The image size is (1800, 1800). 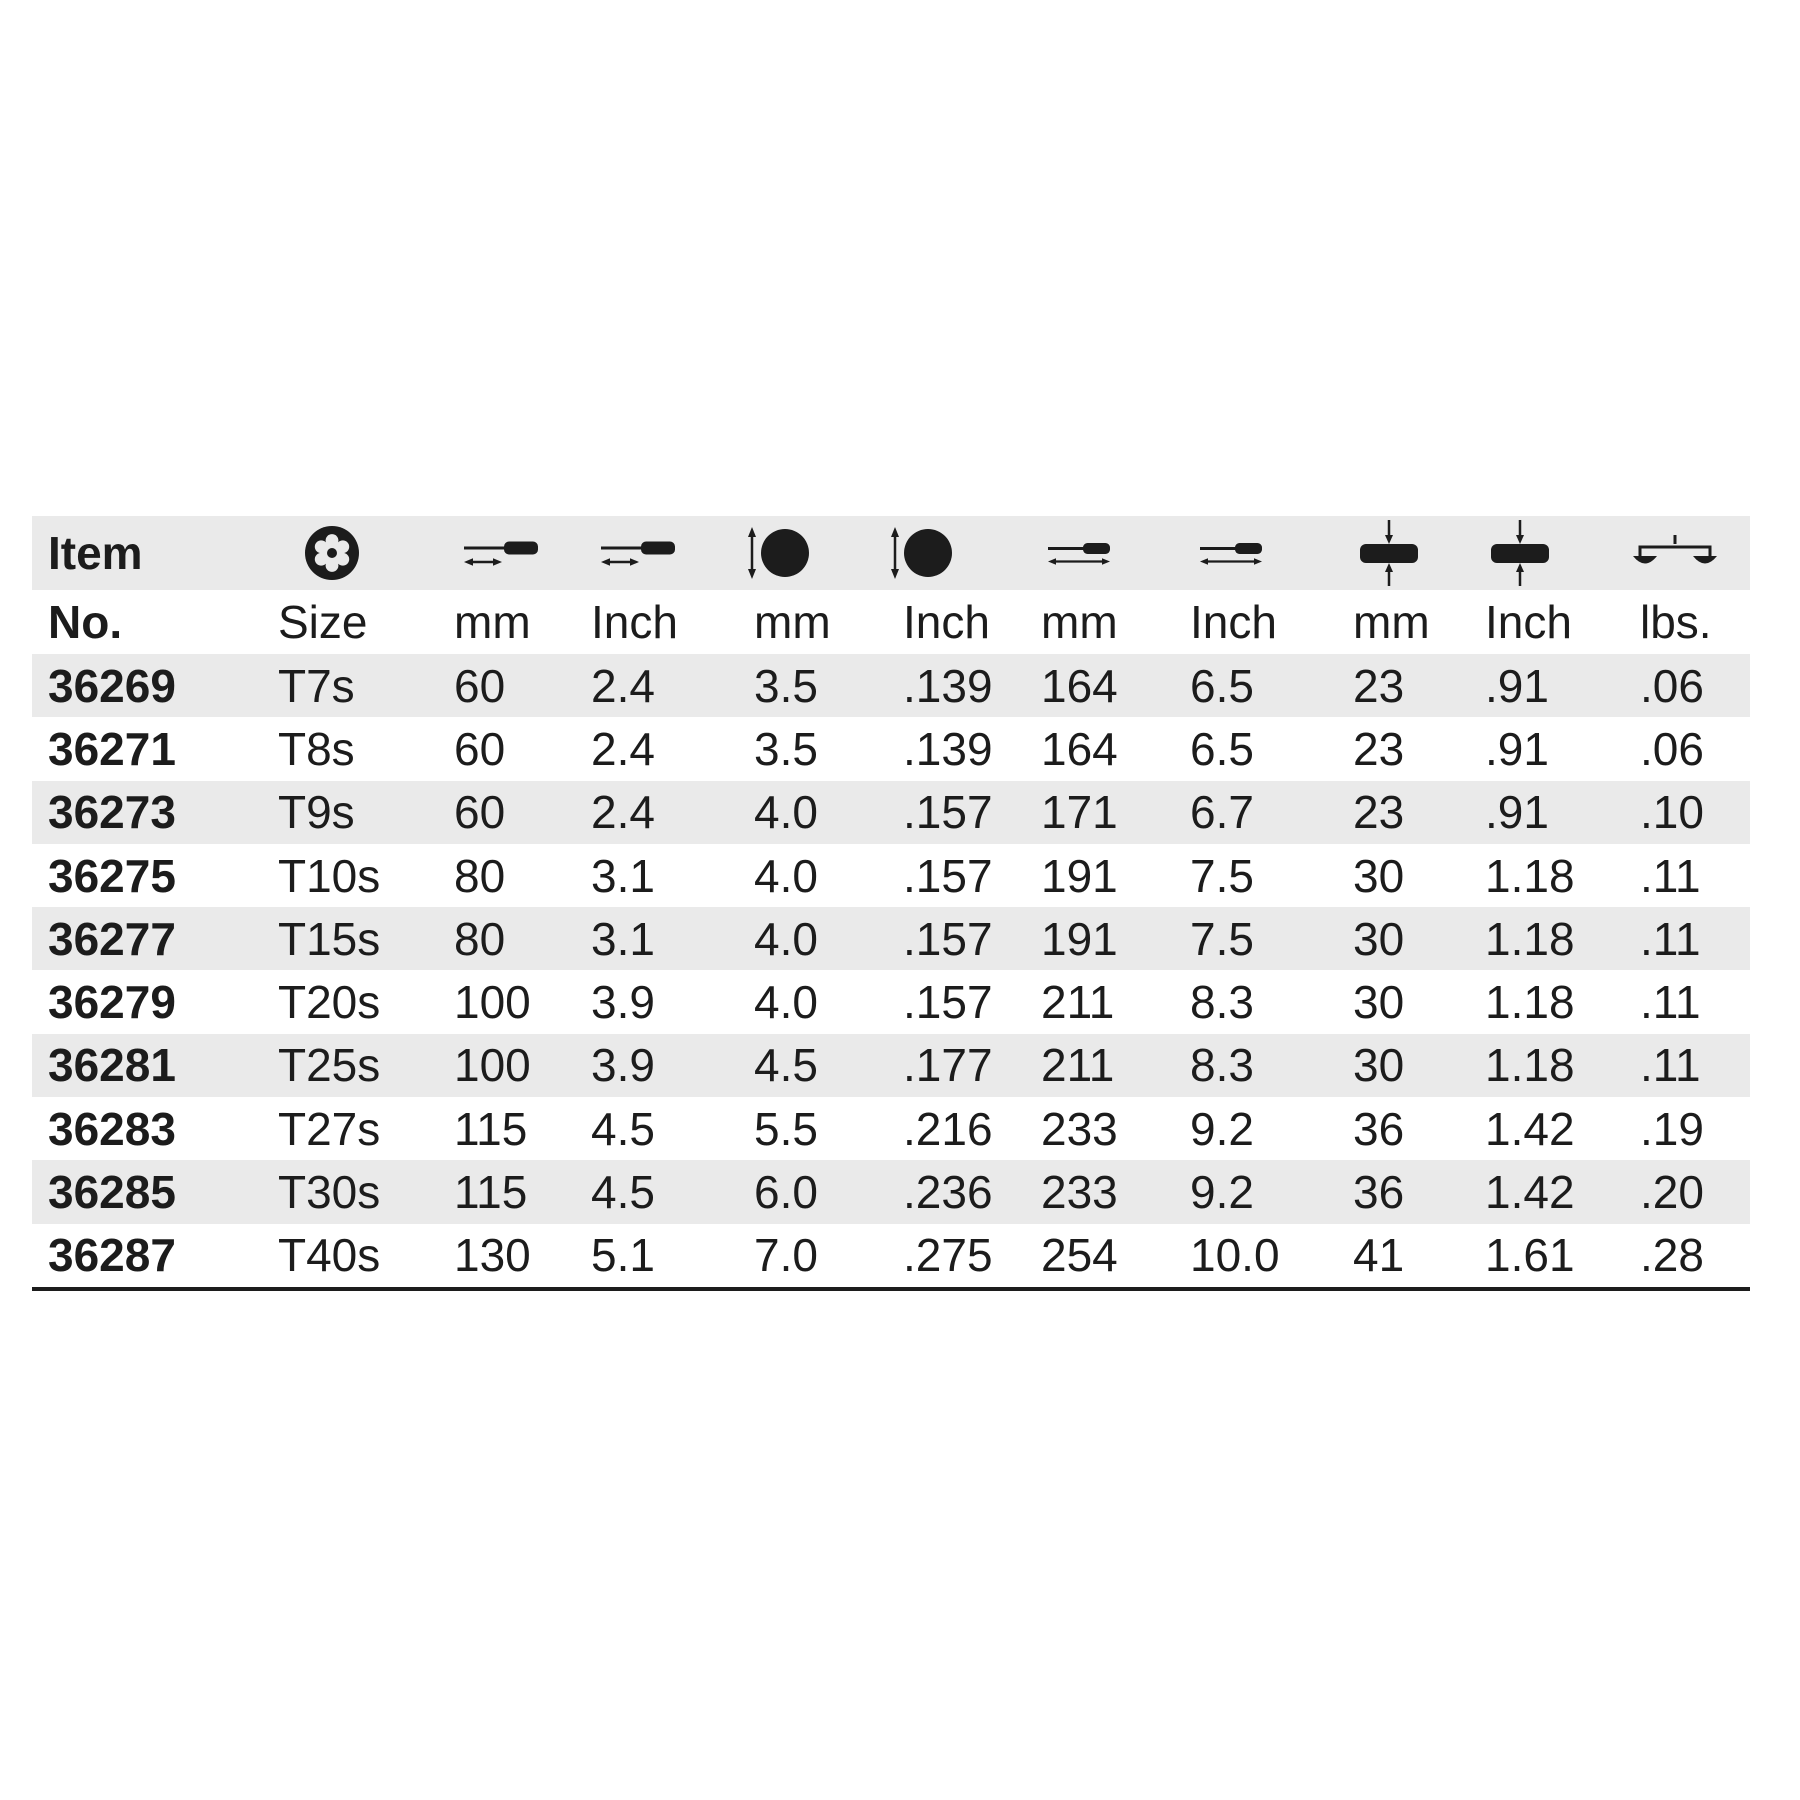 I want to click on cell-overall-length-mm: 191, so click(x=1079, y=938).